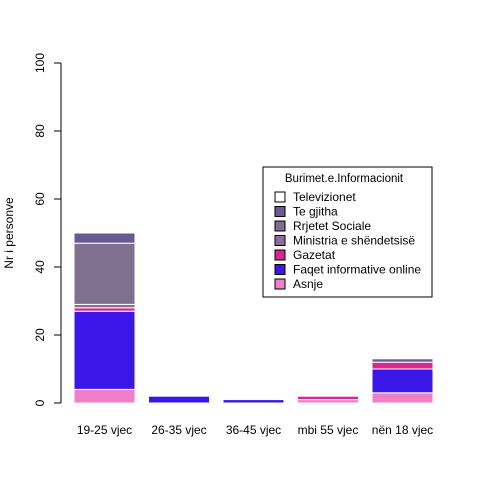  I want to click on legend-label: Televizionet, so click(324, 197).